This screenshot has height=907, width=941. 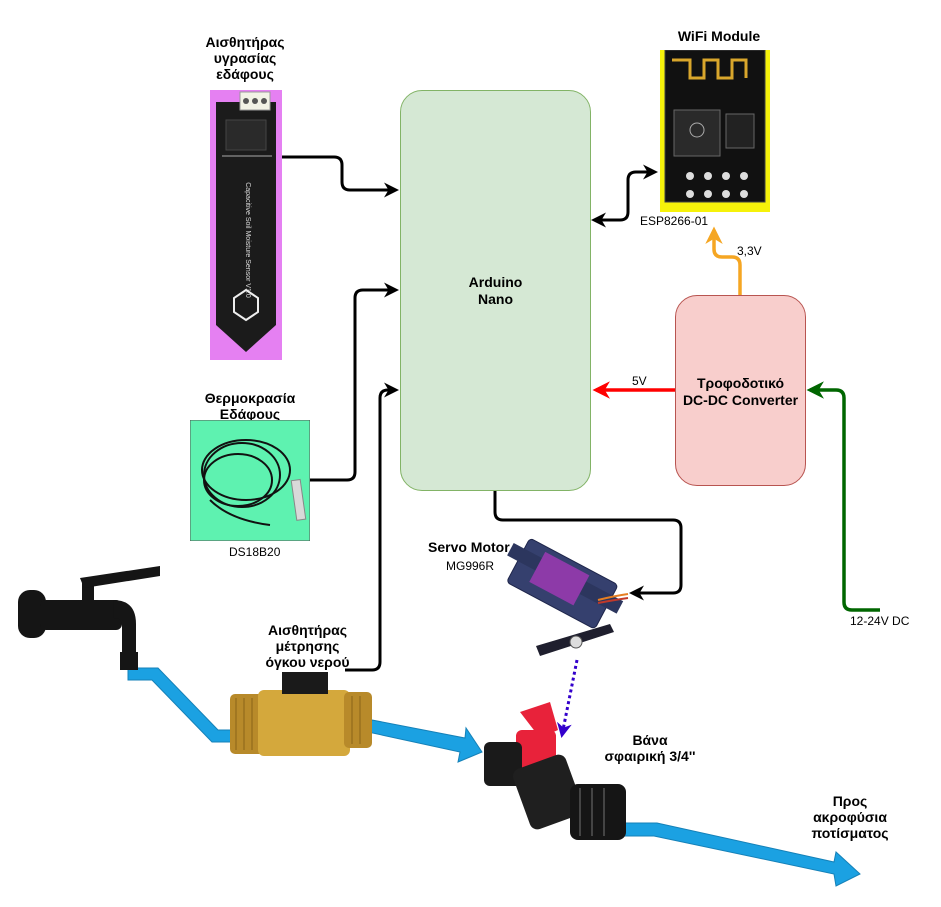 I want to click on temp-sensor-label-line2: Εδάφους, so click(x=250, y=414).